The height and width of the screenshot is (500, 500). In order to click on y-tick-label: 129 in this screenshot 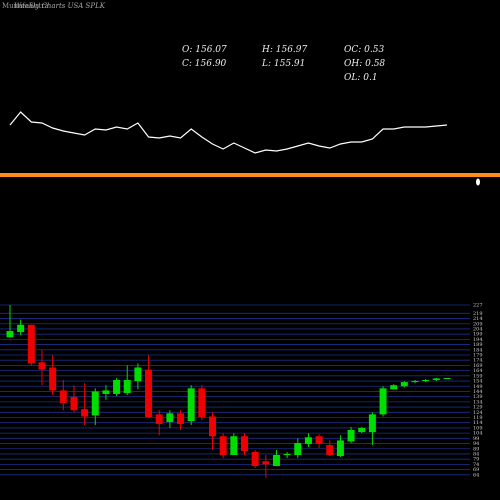, I will do `click(478, 408)`.